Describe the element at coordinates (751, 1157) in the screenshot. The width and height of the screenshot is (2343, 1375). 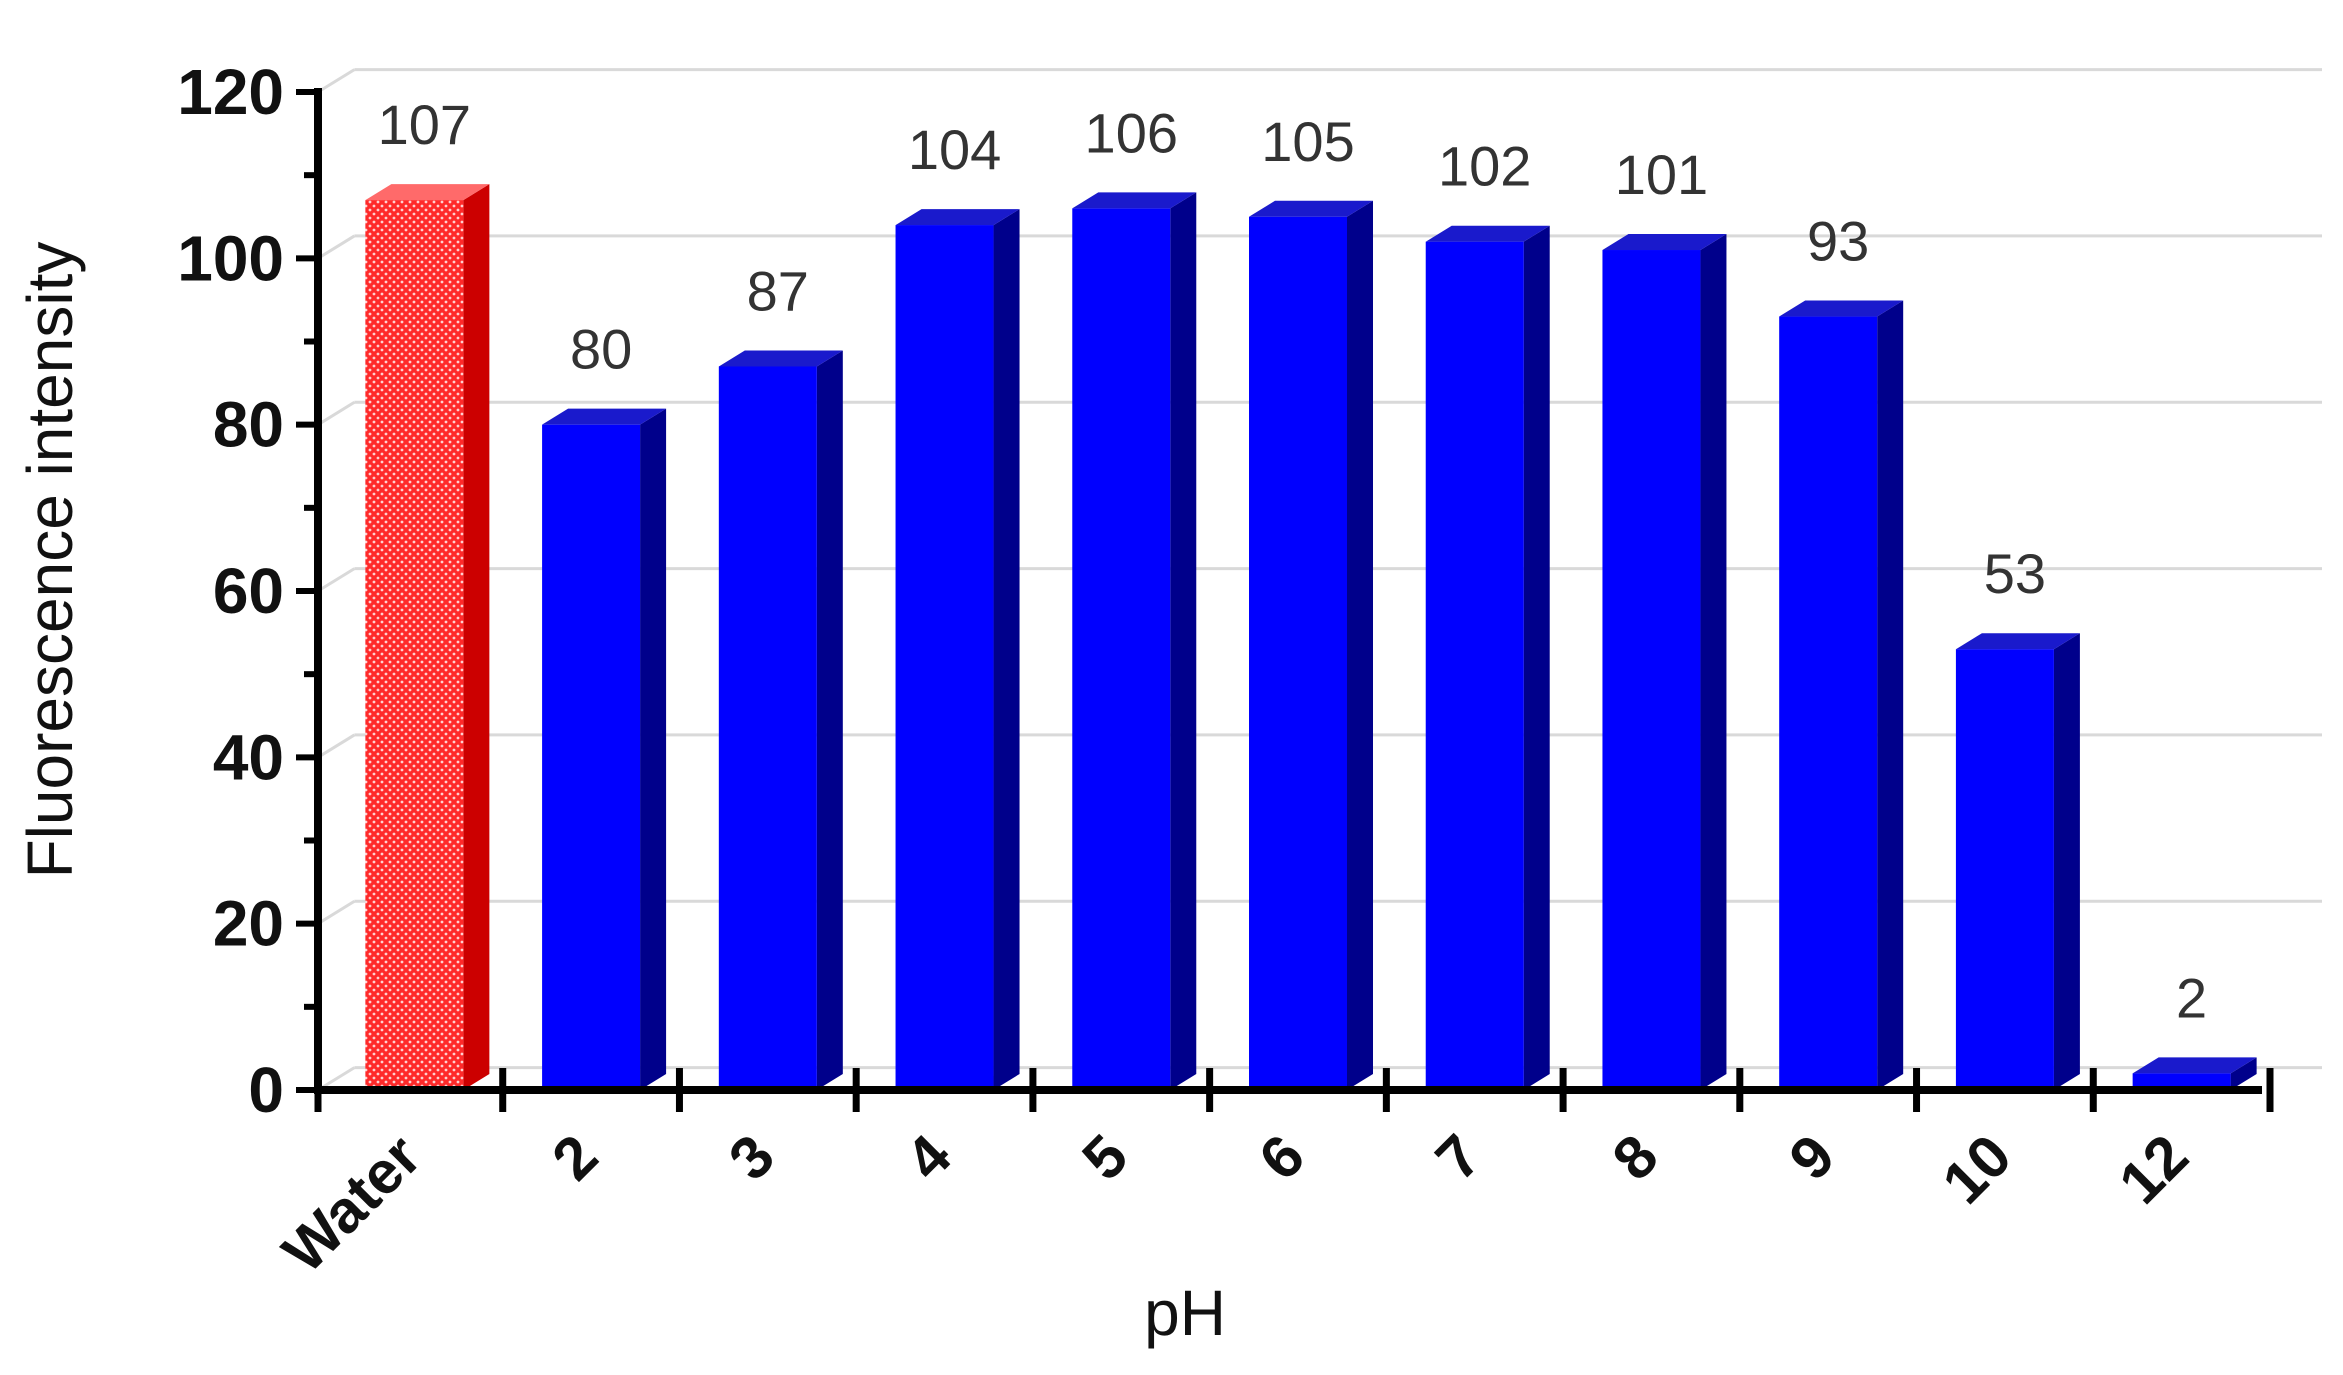
I see `x-tick-label: 3` at that location.